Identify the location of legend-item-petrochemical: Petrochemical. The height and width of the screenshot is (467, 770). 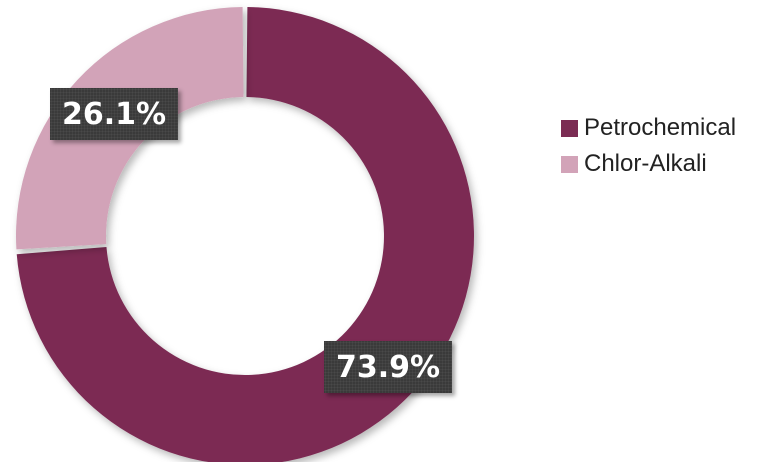
(648, 128).